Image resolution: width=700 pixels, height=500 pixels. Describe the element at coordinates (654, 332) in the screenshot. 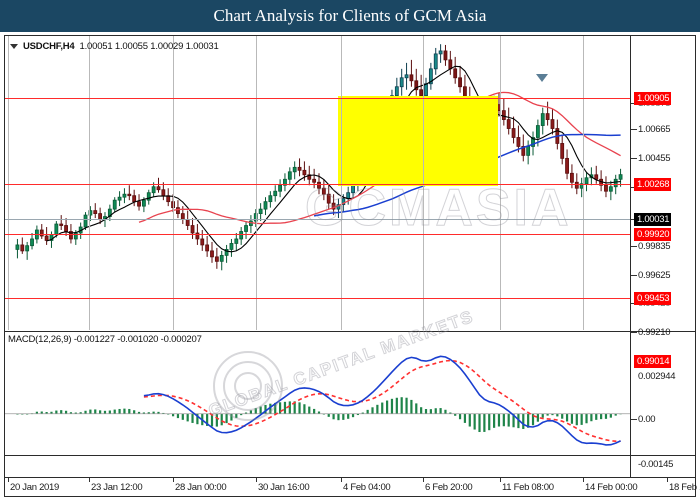

I see `price-axis-label: 0.99210` at that location.